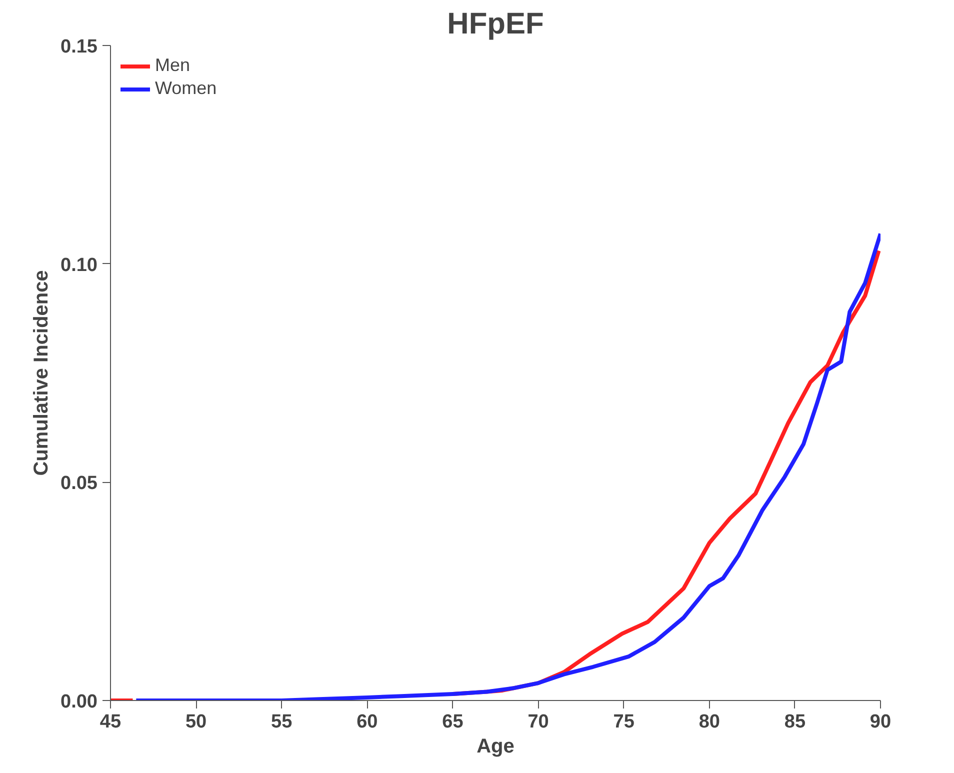 Image resolution: width=954 pixels, height=773 pixels. What do you see at coordinates (111, 722) in the screenshot?
I see `x-tick-label: 45` at bounding box center [111, 722].